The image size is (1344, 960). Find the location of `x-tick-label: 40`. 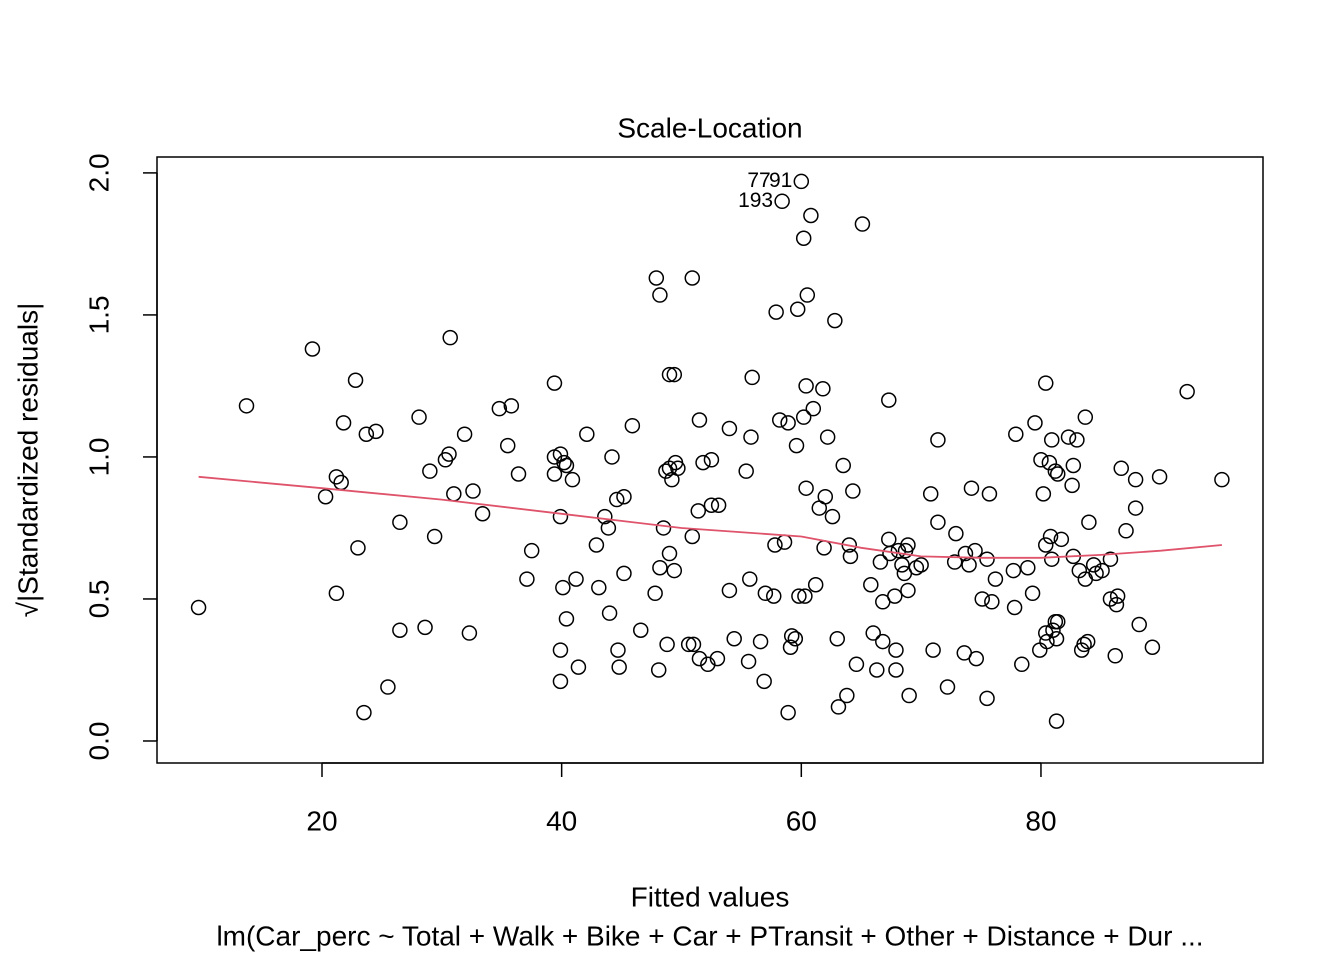

x-tick-label: 40 is located at coordinates (561, 820).